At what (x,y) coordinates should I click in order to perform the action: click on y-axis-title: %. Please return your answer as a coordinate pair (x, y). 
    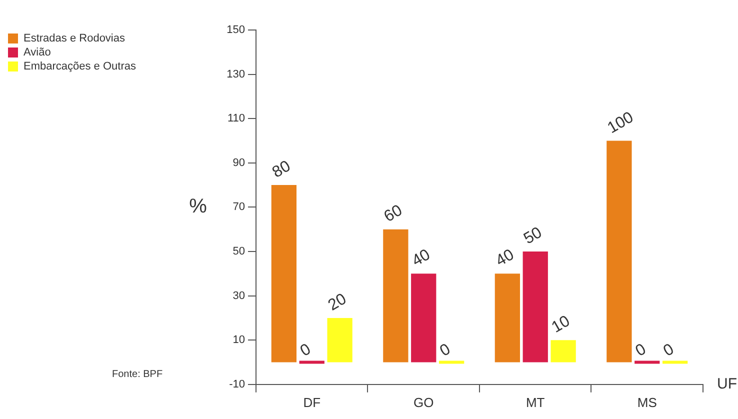
    Looking at the image, I should click on (198, 207).